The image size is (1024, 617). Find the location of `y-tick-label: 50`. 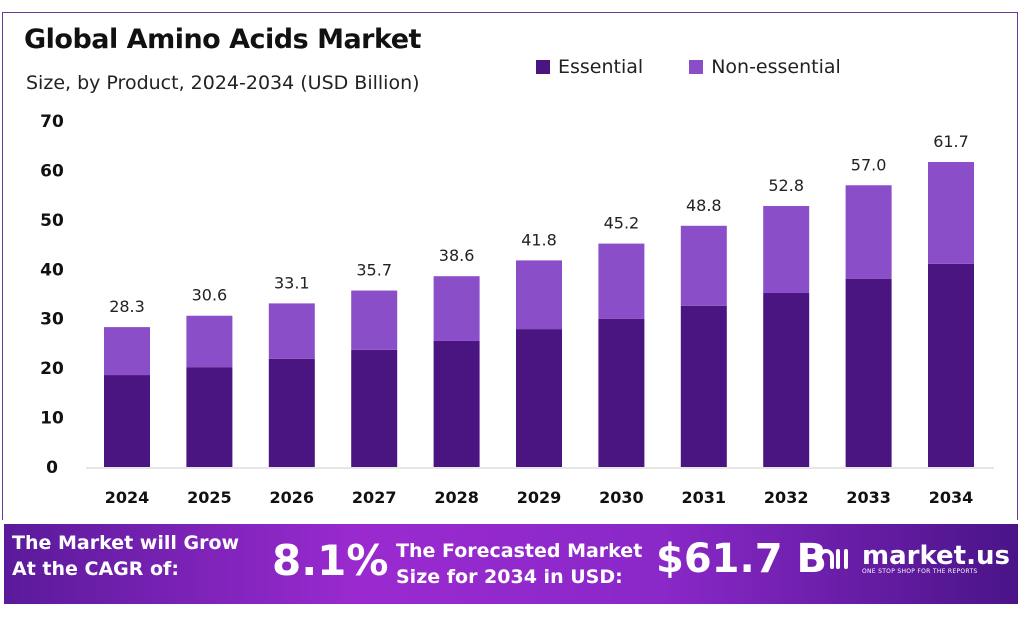

y-tick-label: 50 is located at coordinates (52, 221).